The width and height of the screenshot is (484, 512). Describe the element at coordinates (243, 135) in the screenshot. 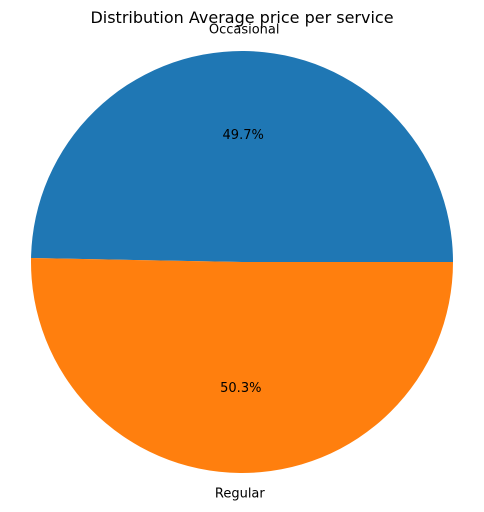

I see `percent-label-occasional: 49.7%` at that location.